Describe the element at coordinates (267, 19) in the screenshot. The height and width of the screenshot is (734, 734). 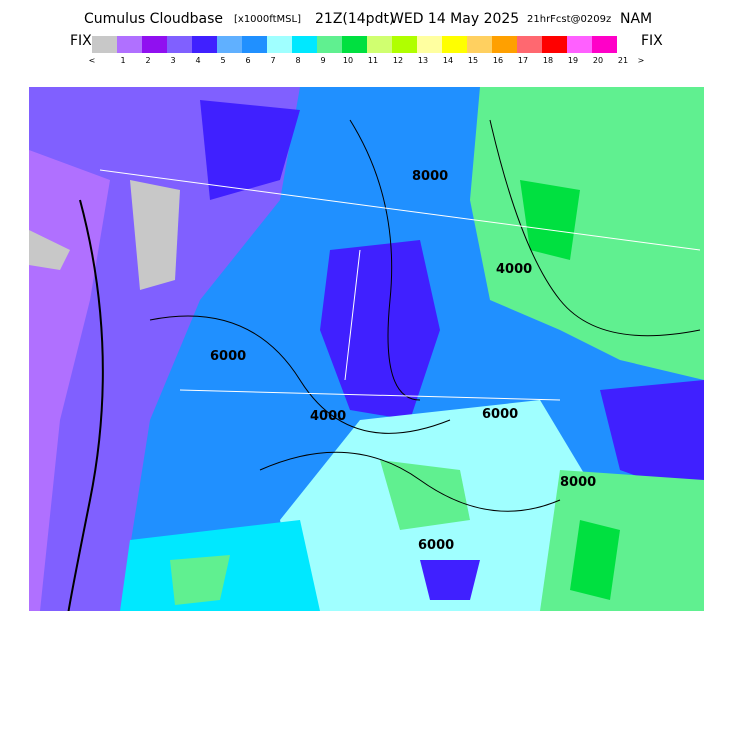
I see `units: [x1000ftMSL]` at that location.